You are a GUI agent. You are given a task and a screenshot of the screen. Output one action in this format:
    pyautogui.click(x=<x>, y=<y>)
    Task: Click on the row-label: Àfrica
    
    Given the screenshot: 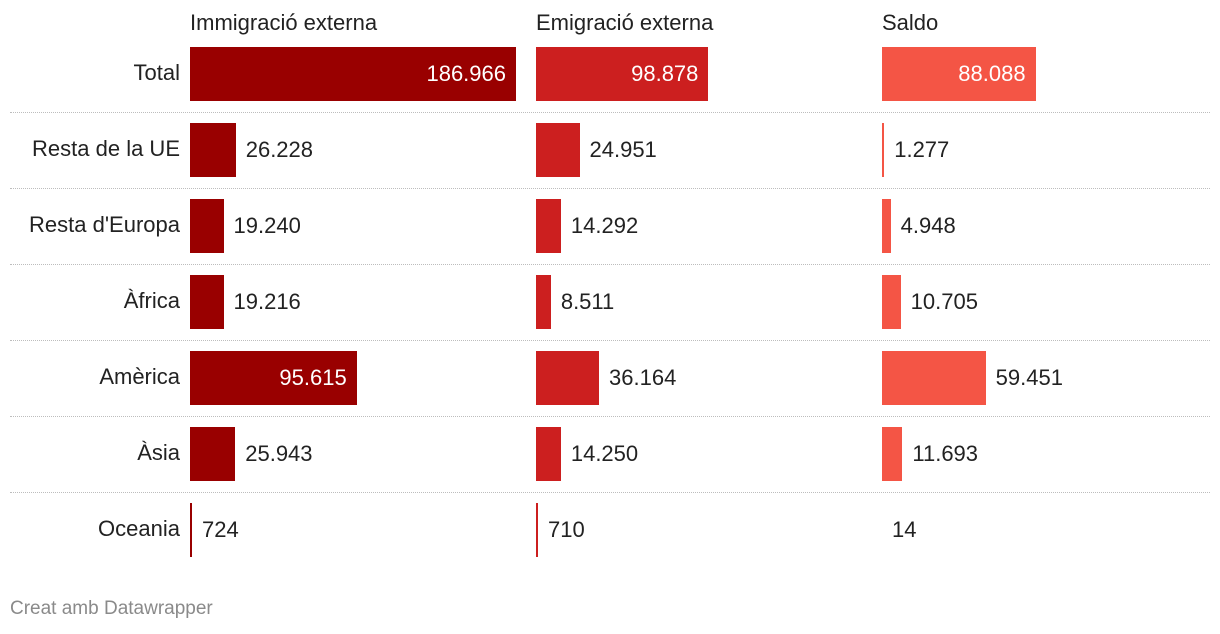 What is the action you would take?
    pyautogui.click(x=151, y=300)
    